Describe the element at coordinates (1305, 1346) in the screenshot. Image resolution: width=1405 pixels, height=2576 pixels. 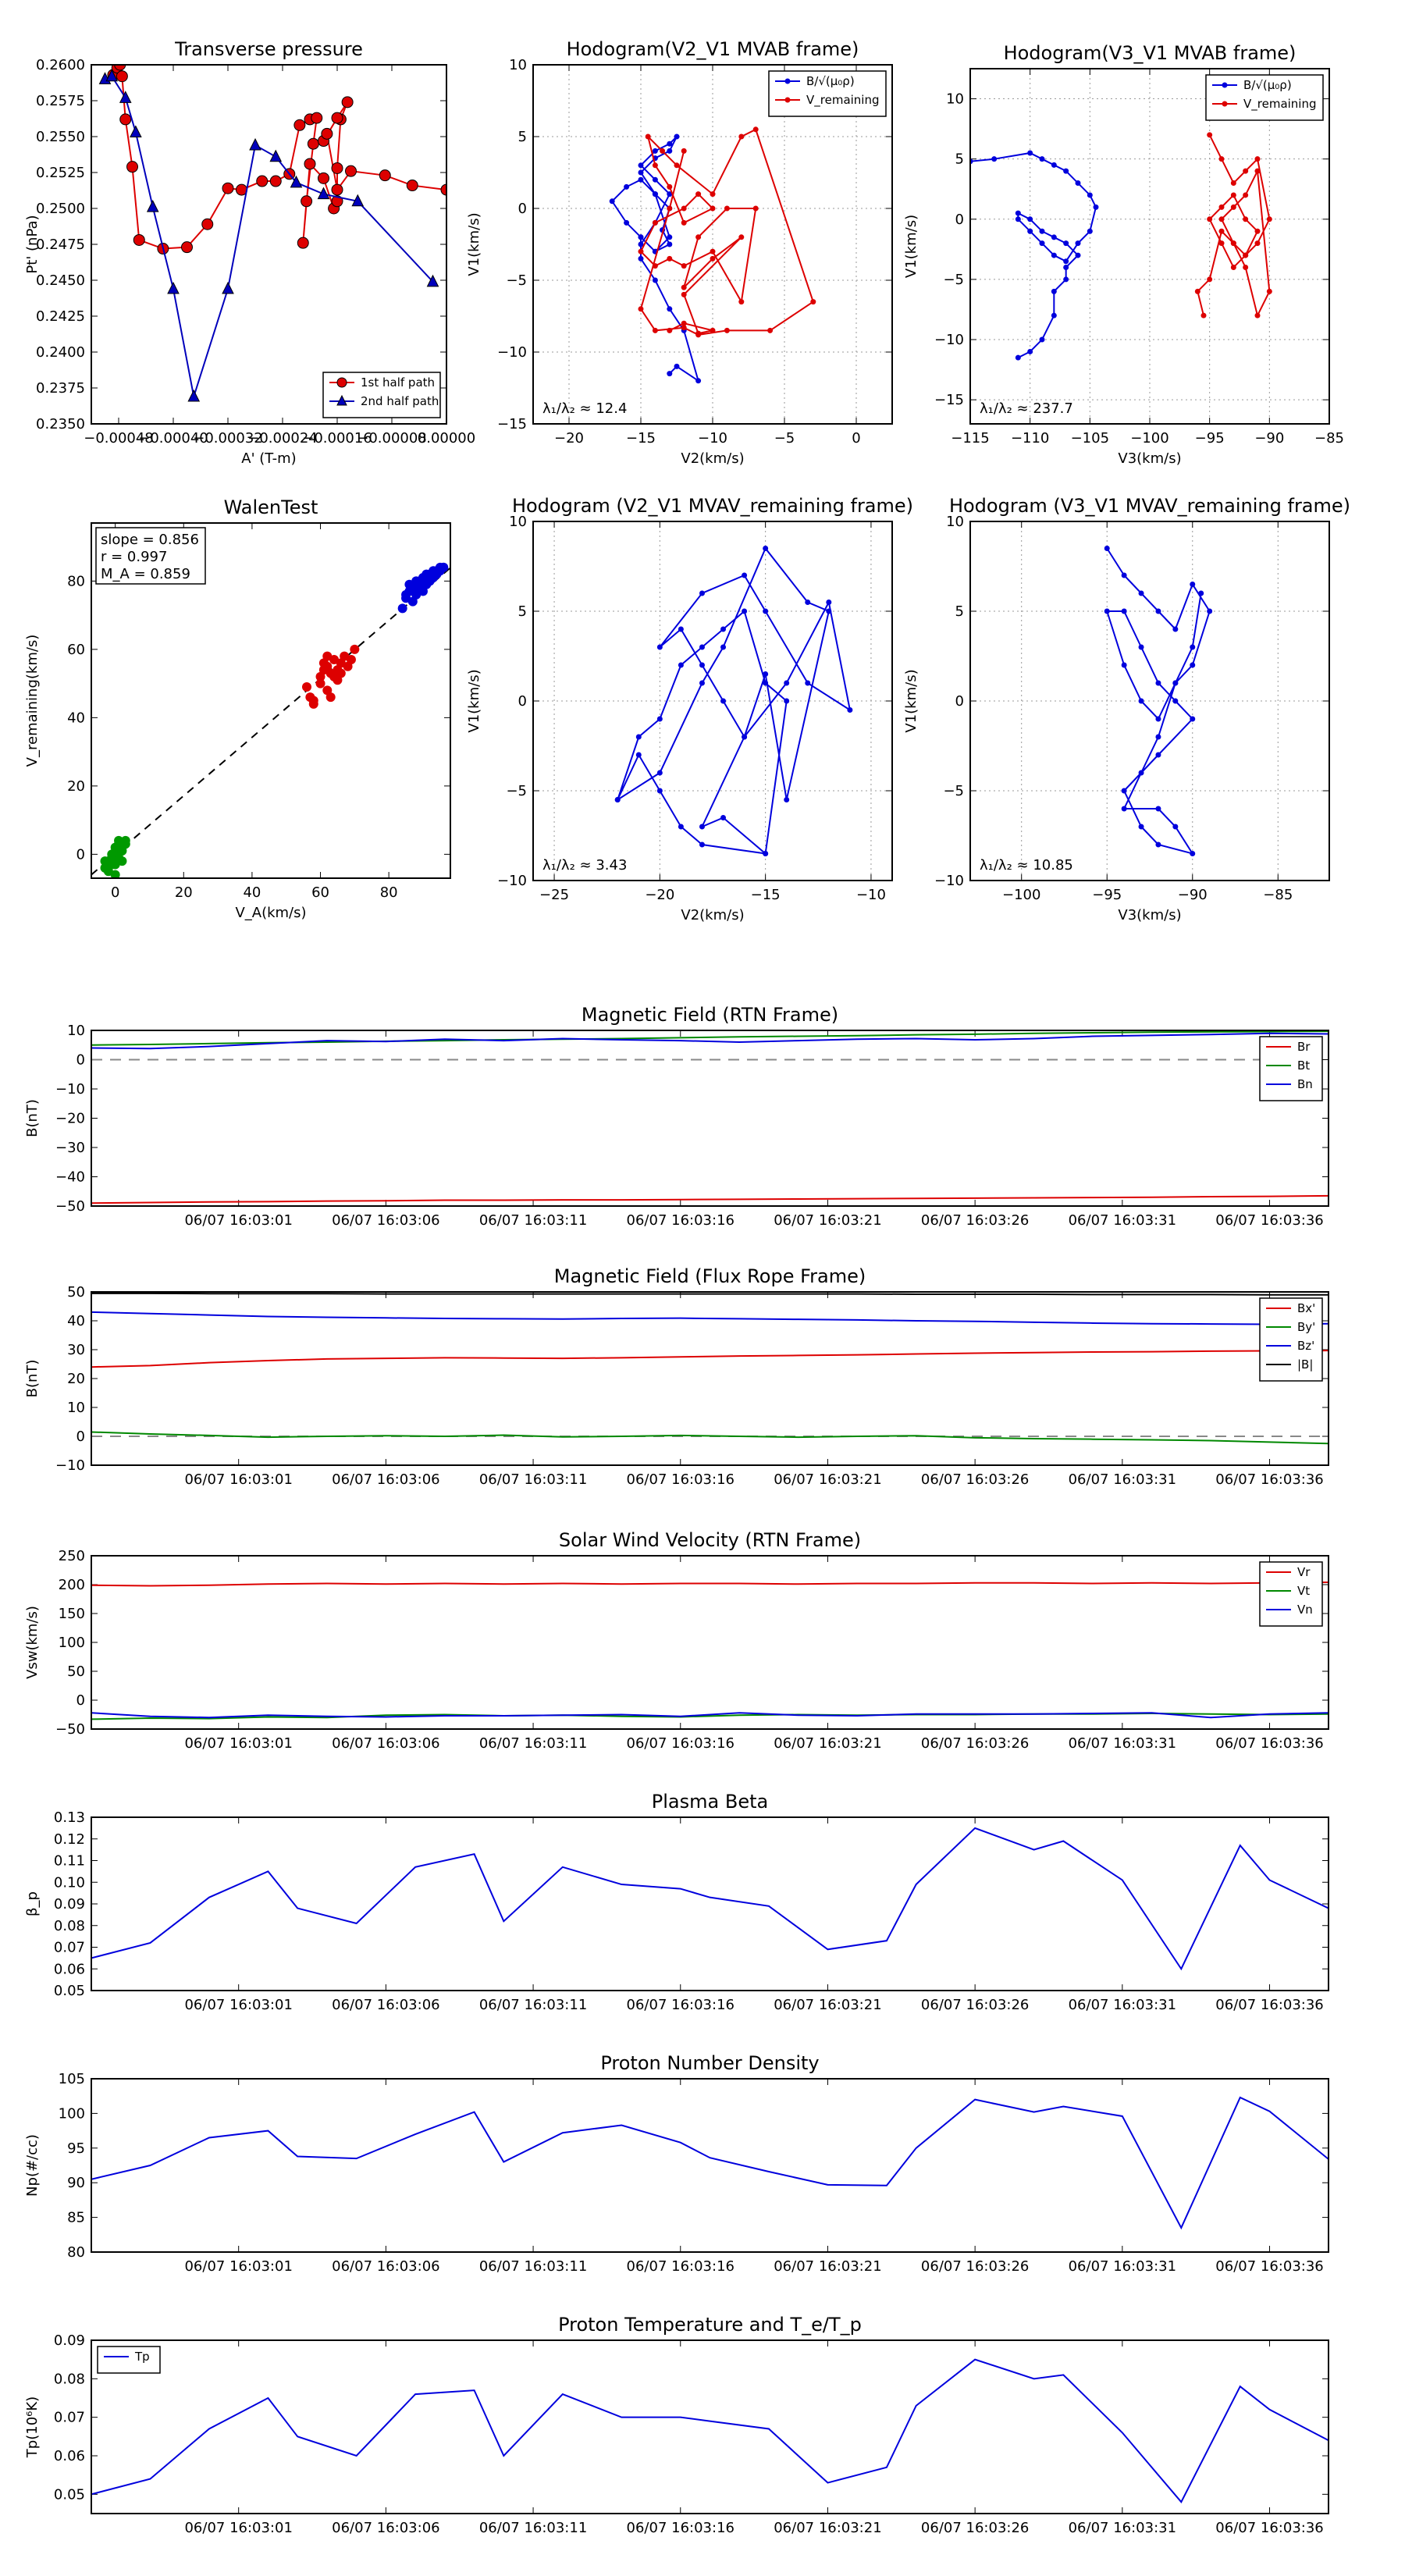
I see `legend-label: Bz'` at that location.